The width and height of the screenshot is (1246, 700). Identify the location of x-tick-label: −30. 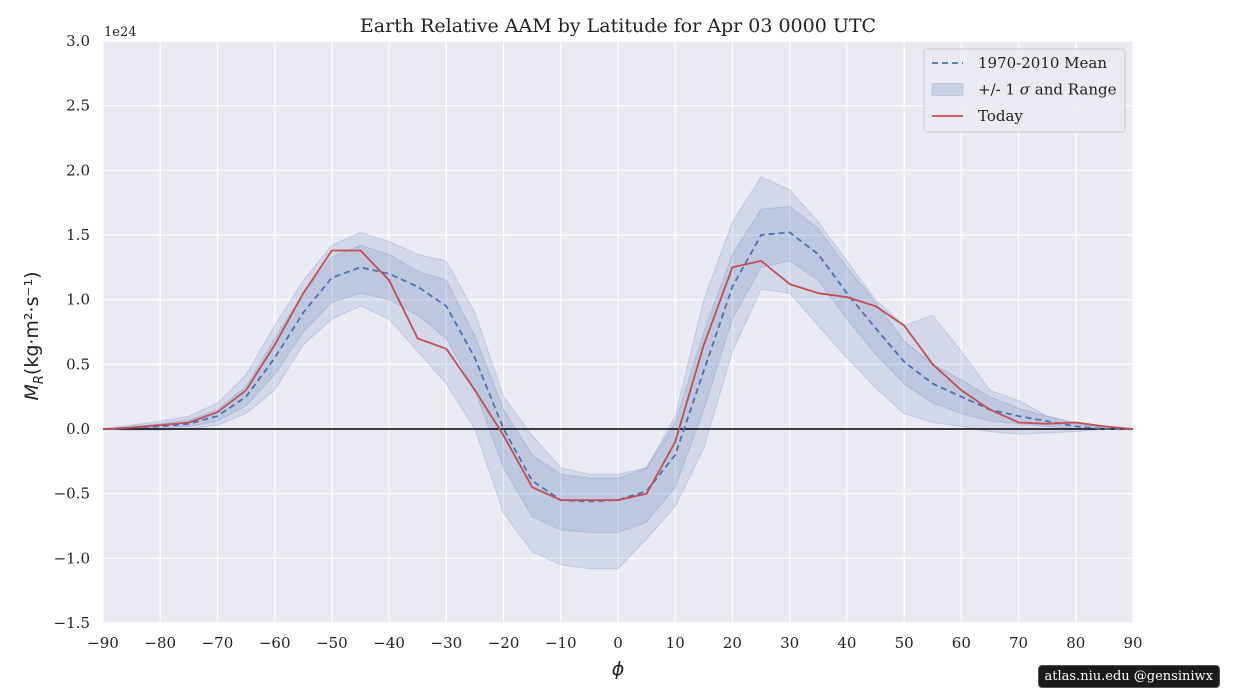
(447, 643).